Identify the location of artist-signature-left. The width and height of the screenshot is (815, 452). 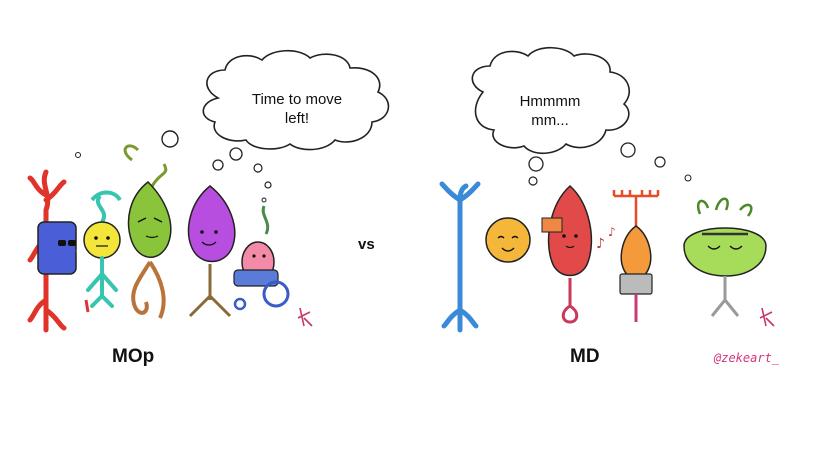
(305, 317).